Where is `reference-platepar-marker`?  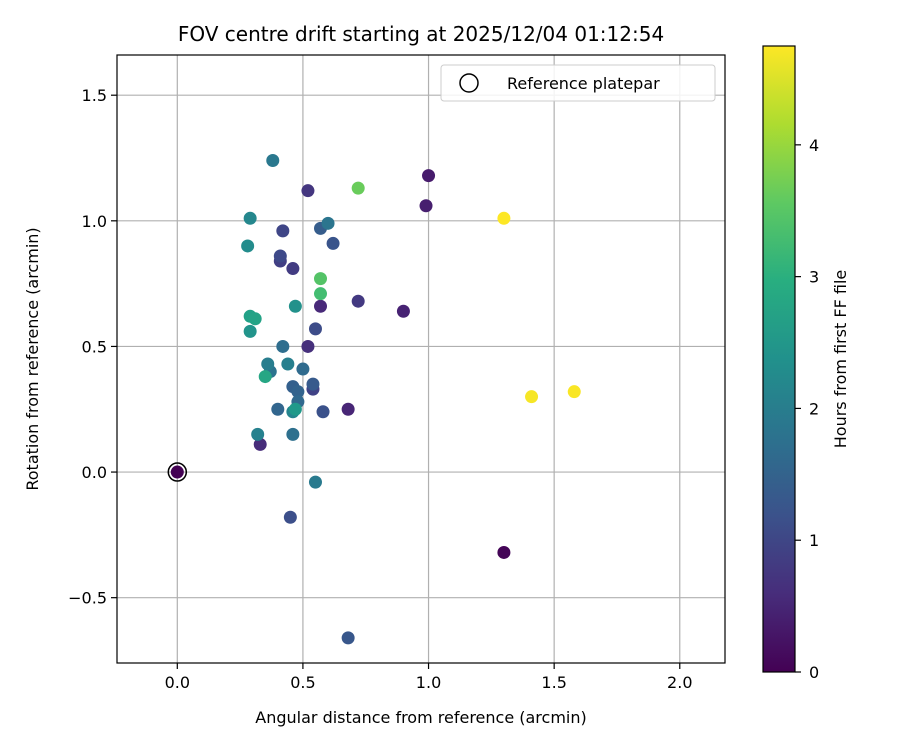 reference-platepar-marker is located at coordinates (177, 472).